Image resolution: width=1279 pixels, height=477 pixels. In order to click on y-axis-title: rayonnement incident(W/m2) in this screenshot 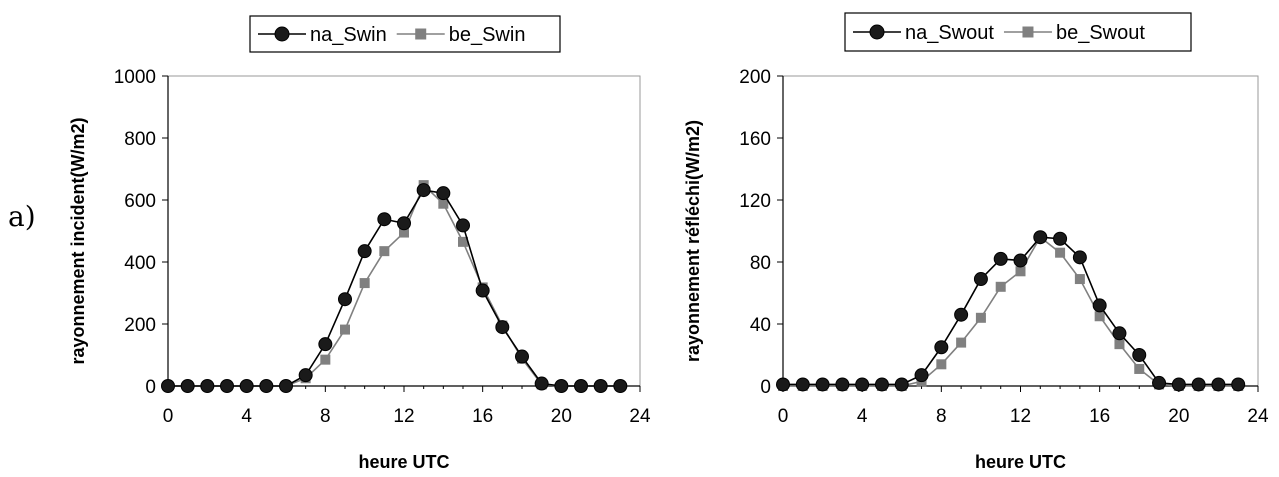, I will do `click(78, 240)`.